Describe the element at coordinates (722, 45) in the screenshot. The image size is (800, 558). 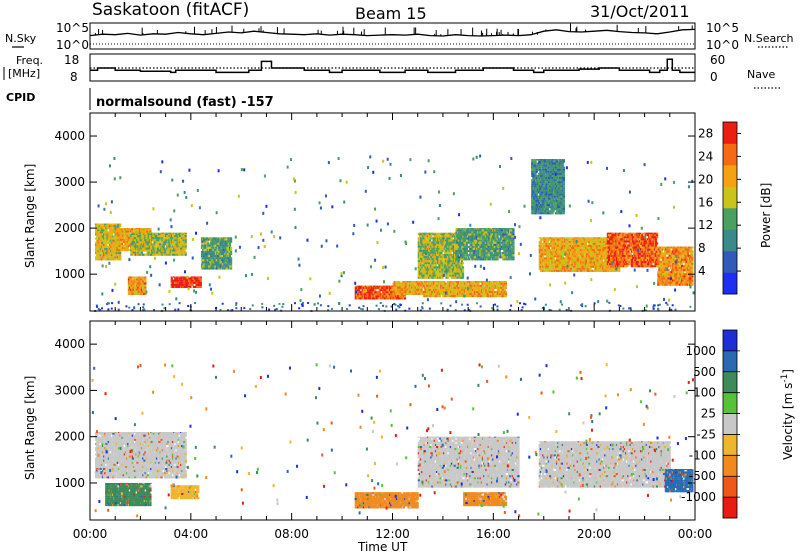
I see `noise-tick-low-right: 10^0` at that location.